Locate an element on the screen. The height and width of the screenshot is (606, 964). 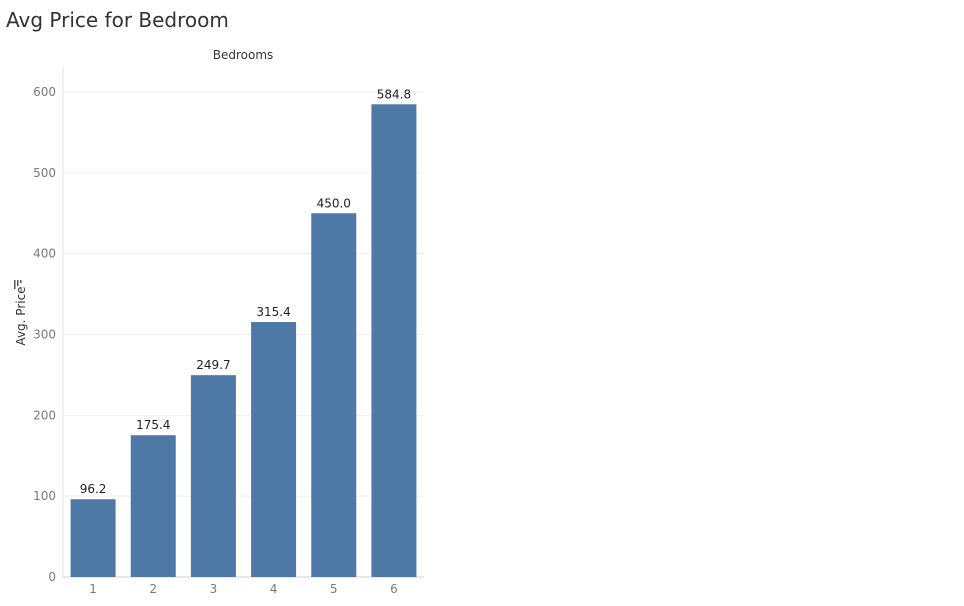
y-tick-label: 200 is located at coordinates (44, 415).